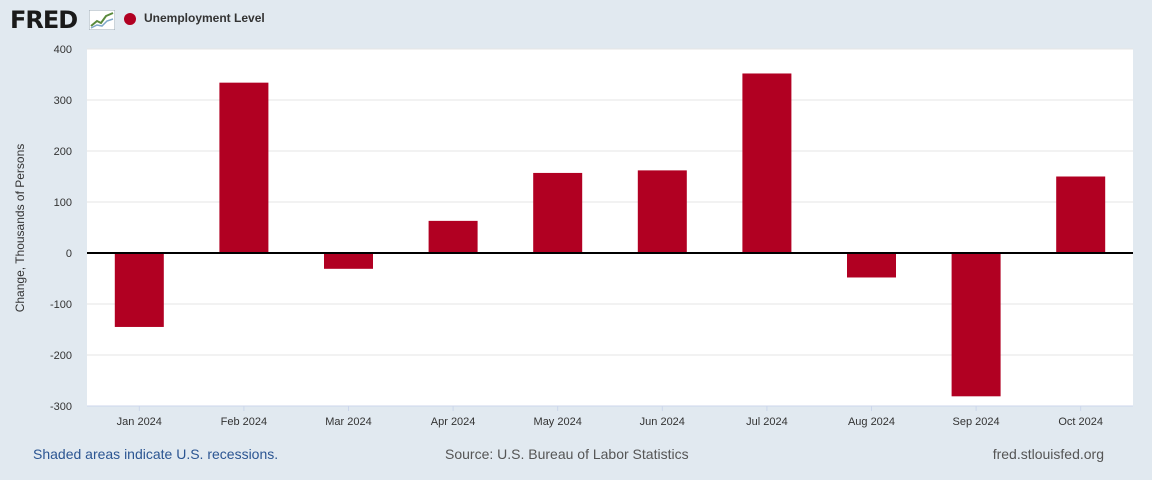  I want to click on x-tick-label: Apr 2024, so click(453, 422).